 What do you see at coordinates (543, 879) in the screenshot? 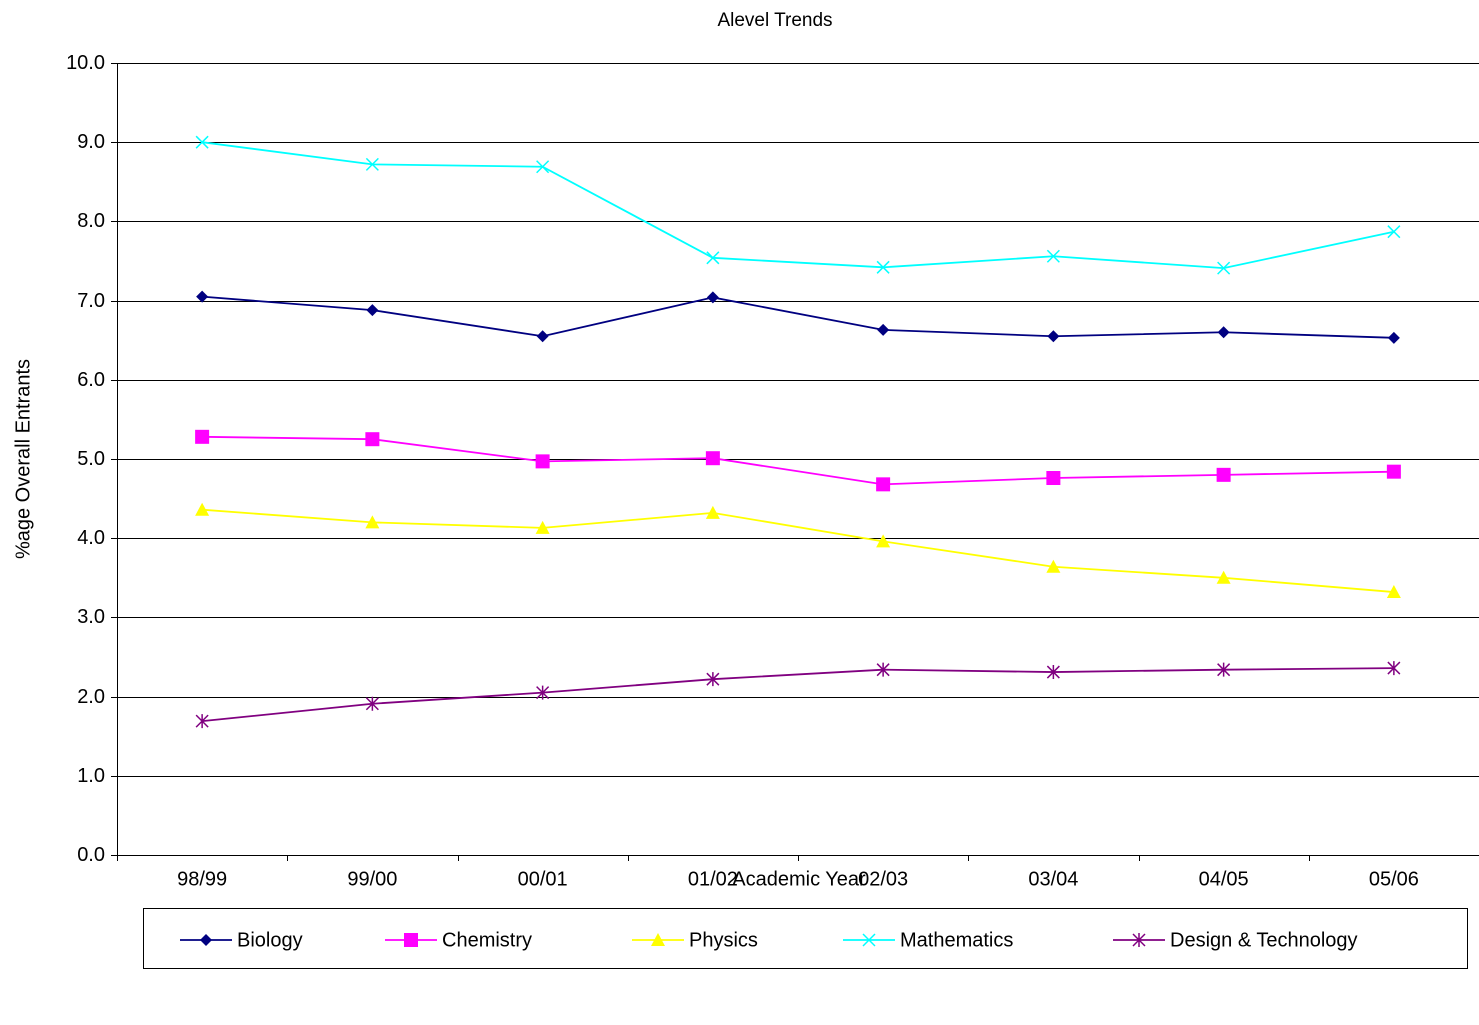
I see `x-tick-label: 00/01` at bounding box center [543, 879].